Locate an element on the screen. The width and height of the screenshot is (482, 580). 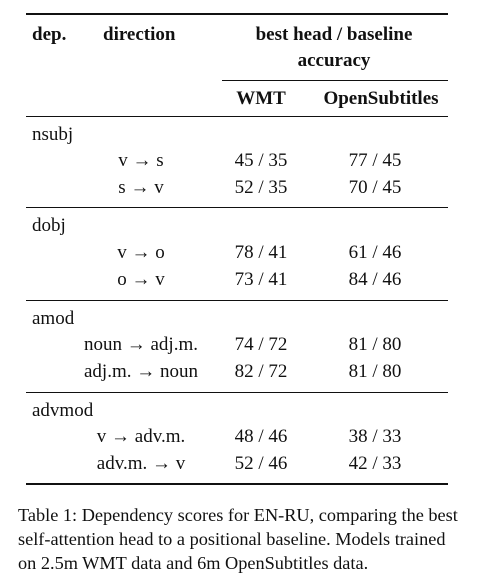
header-direction: direction is located at coordinates (139, 34).